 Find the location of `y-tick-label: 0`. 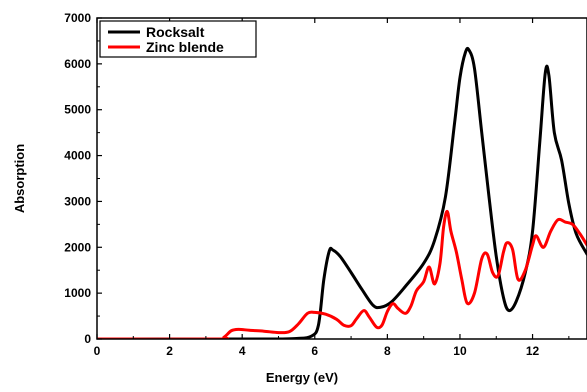

y-tick-label: 0 is located at coordinates (87, 339).